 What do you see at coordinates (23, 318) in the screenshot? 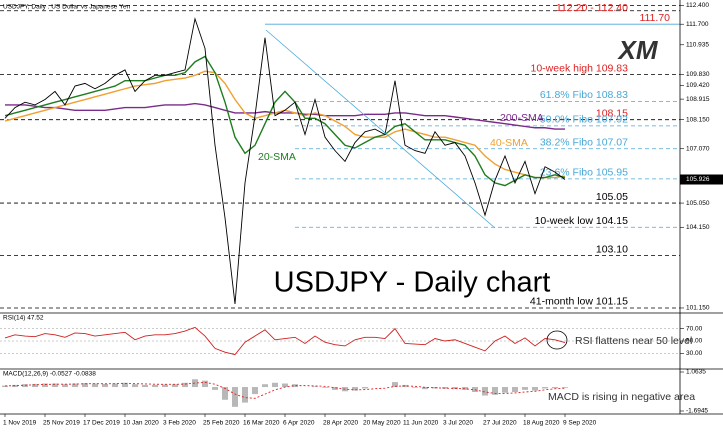
I see `panel-title: RSI(14) 47.52` at bounding box center [23, 318].